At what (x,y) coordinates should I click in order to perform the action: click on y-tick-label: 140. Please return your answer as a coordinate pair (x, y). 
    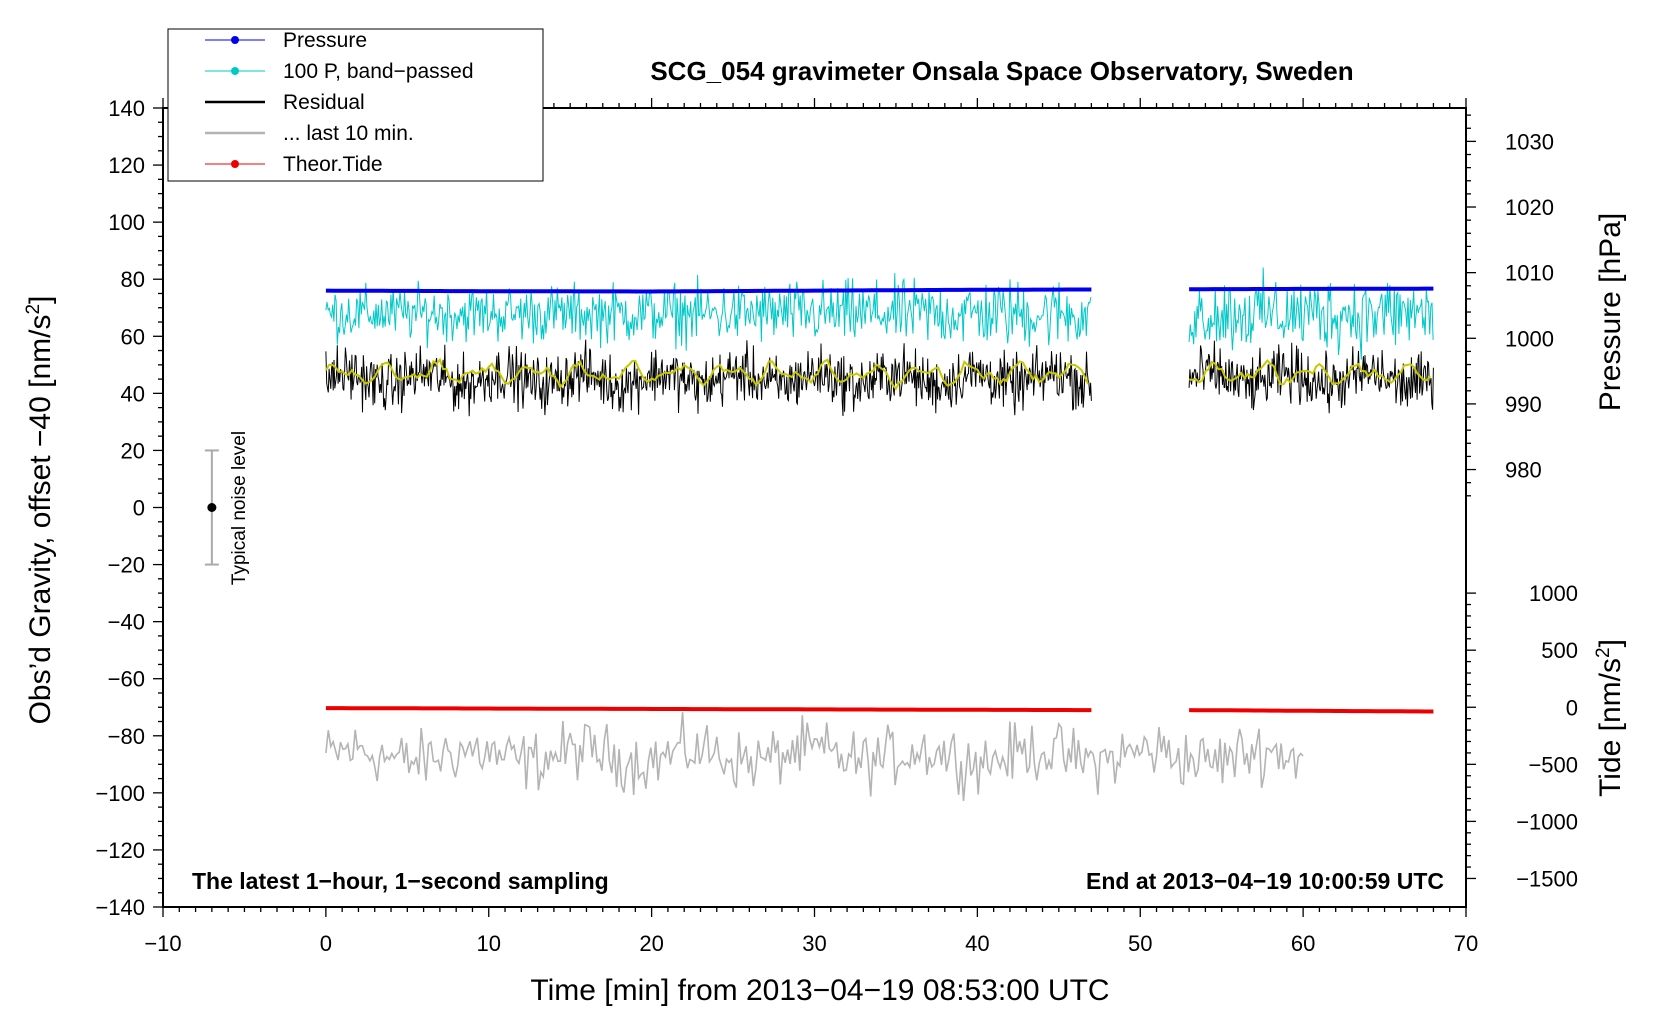
    Looking at the image, I should click on (126, 108).